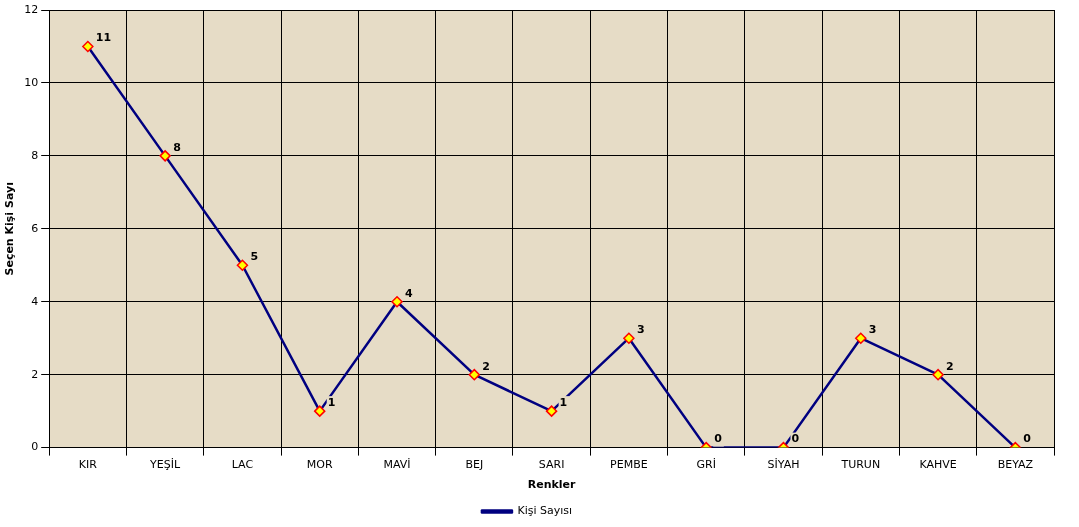 Image resolution: width=1079 pixels, height=527 pixels. Describe the element at coordinates (10, 229) in the screenshot. I see `y-axis-title: Seçen Kişi Sayı` at that location.